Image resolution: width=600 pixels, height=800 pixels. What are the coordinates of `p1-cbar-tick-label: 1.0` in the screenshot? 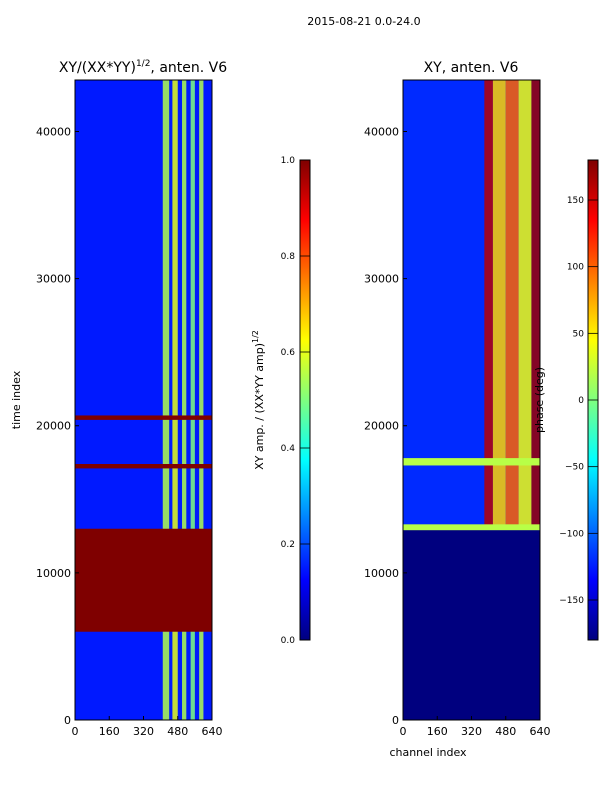 It's located at (288, 161).